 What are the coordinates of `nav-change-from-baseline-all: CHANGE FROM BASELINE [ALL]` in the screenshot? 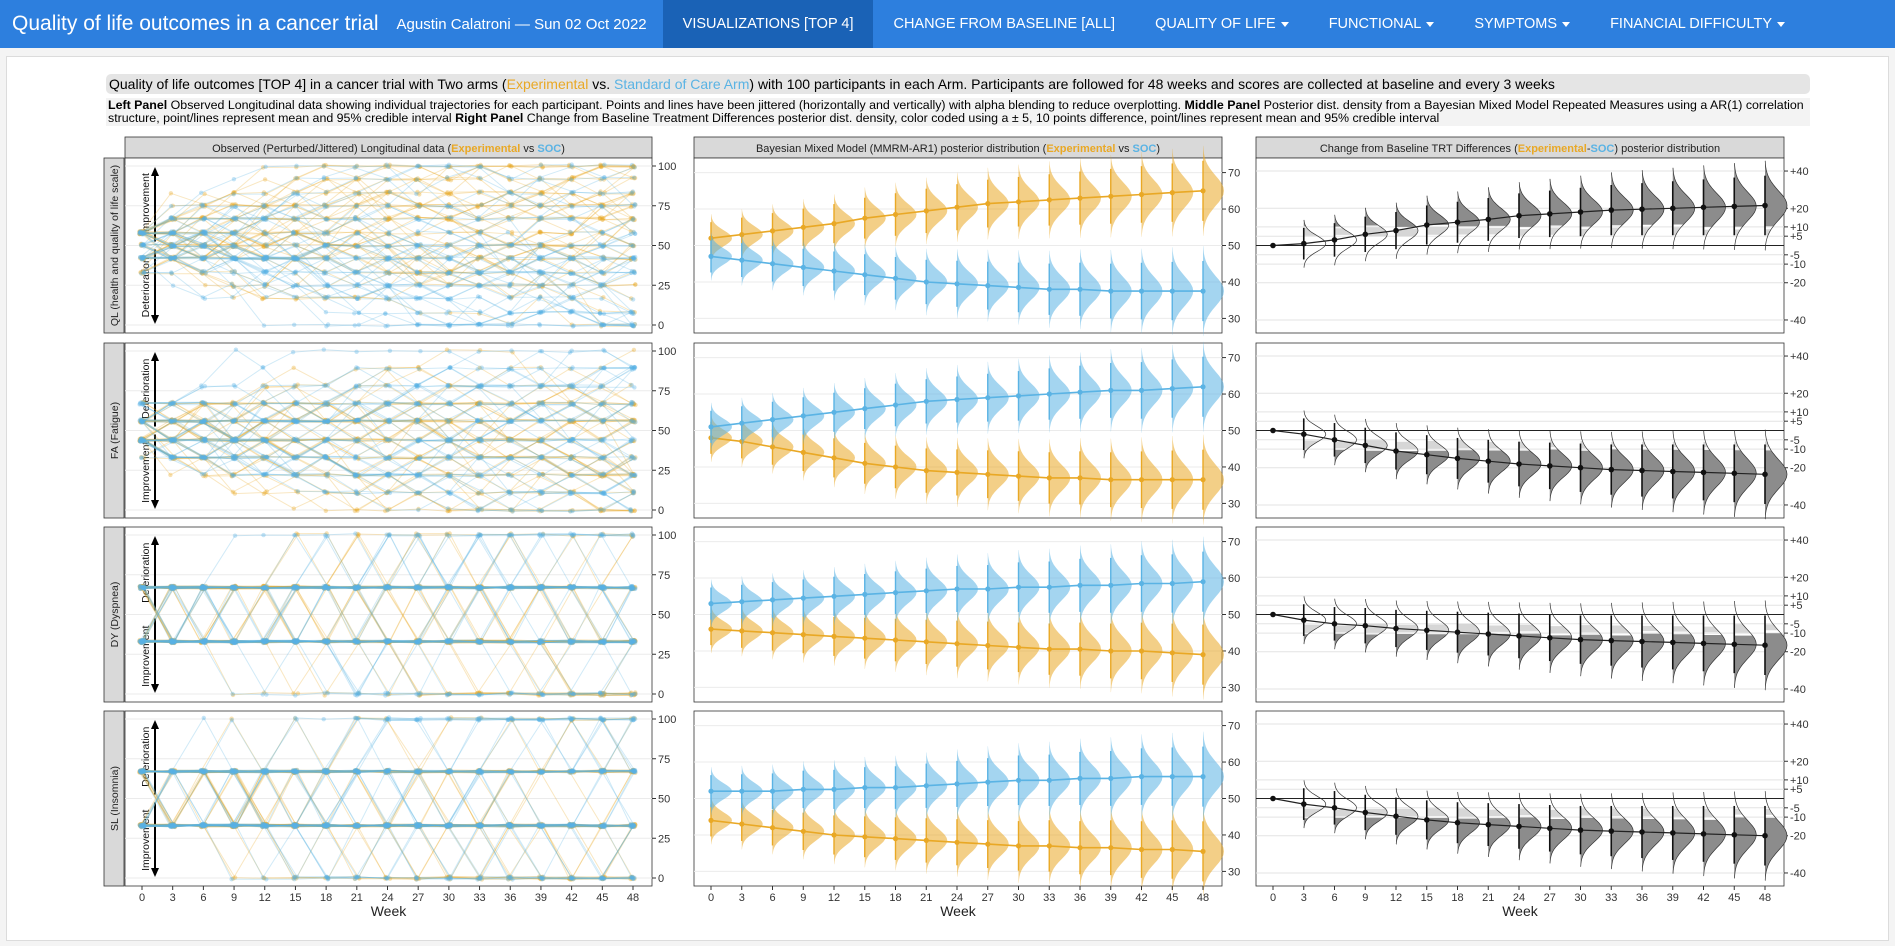 It's located at (1004, 24).